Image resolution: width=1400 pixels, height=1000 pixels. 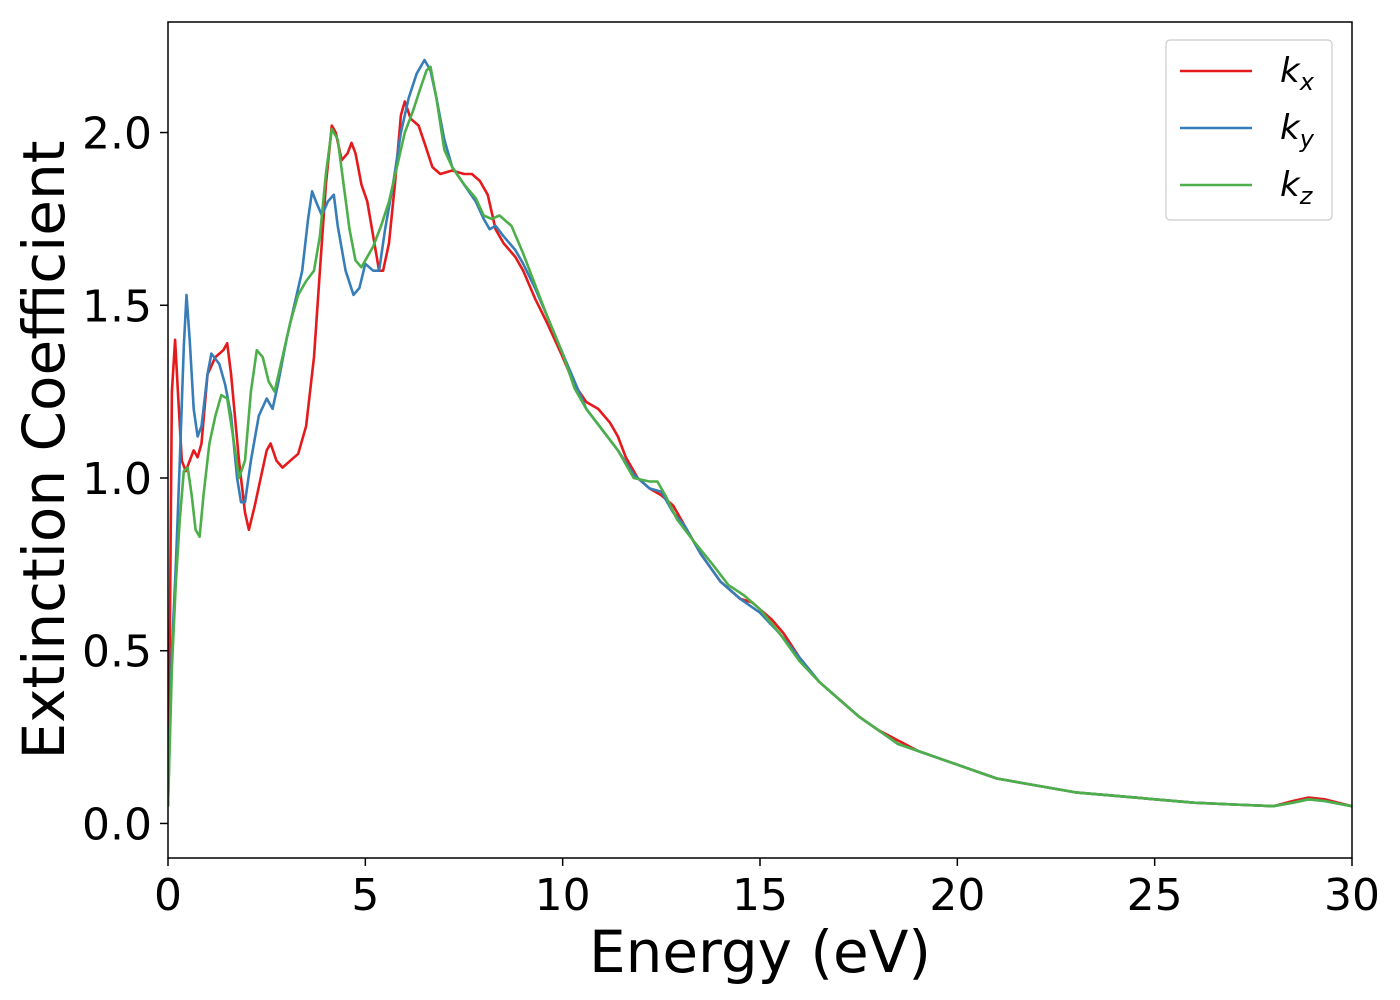 I want to click on x-axis-title: Energy (eV), so click(x=760, y=952).